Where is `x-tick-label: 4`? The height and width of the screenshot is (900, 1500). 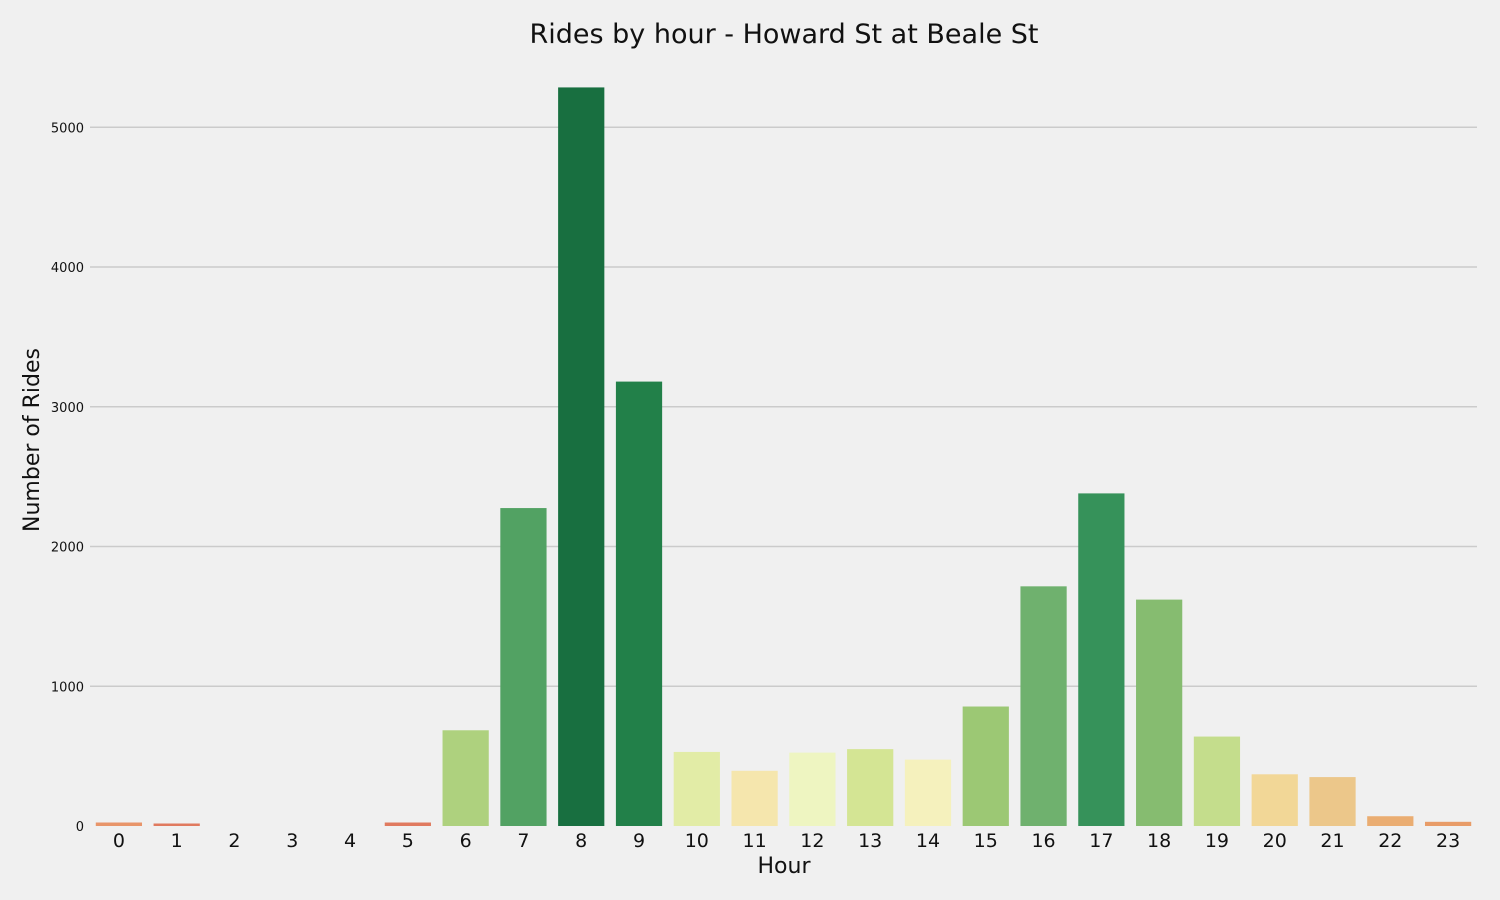 x-tick-label: 4 is located at coordinates (350, 841).